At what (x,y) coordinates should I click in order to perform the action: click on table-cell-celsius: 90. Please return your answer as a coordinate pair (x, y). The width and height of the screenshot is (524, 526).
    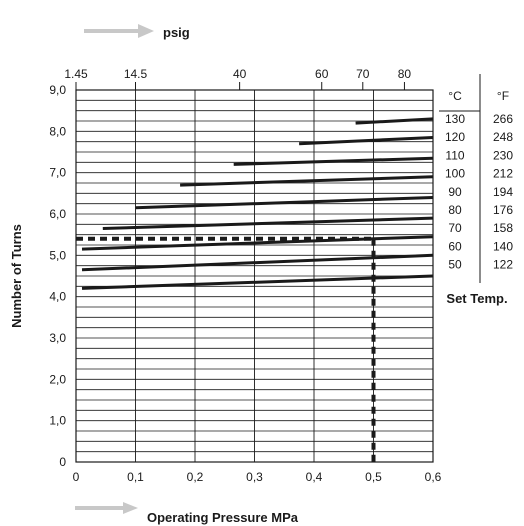
    Looking at the image, I should click on (455, 192).